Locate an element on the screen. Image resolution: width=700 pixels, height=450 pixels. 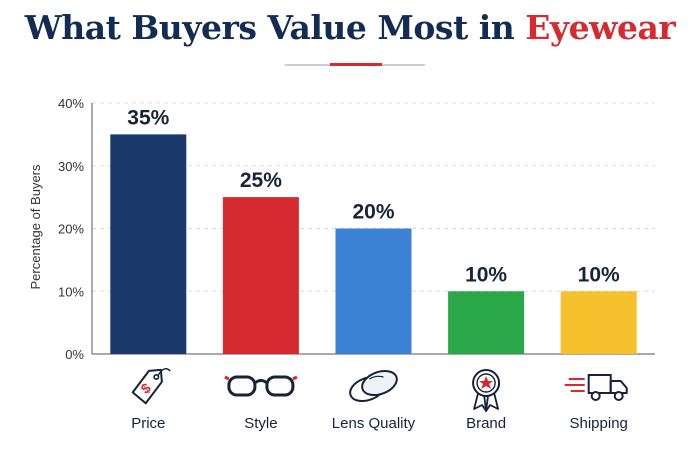
lens-icon is located at coordinates (373, 386).